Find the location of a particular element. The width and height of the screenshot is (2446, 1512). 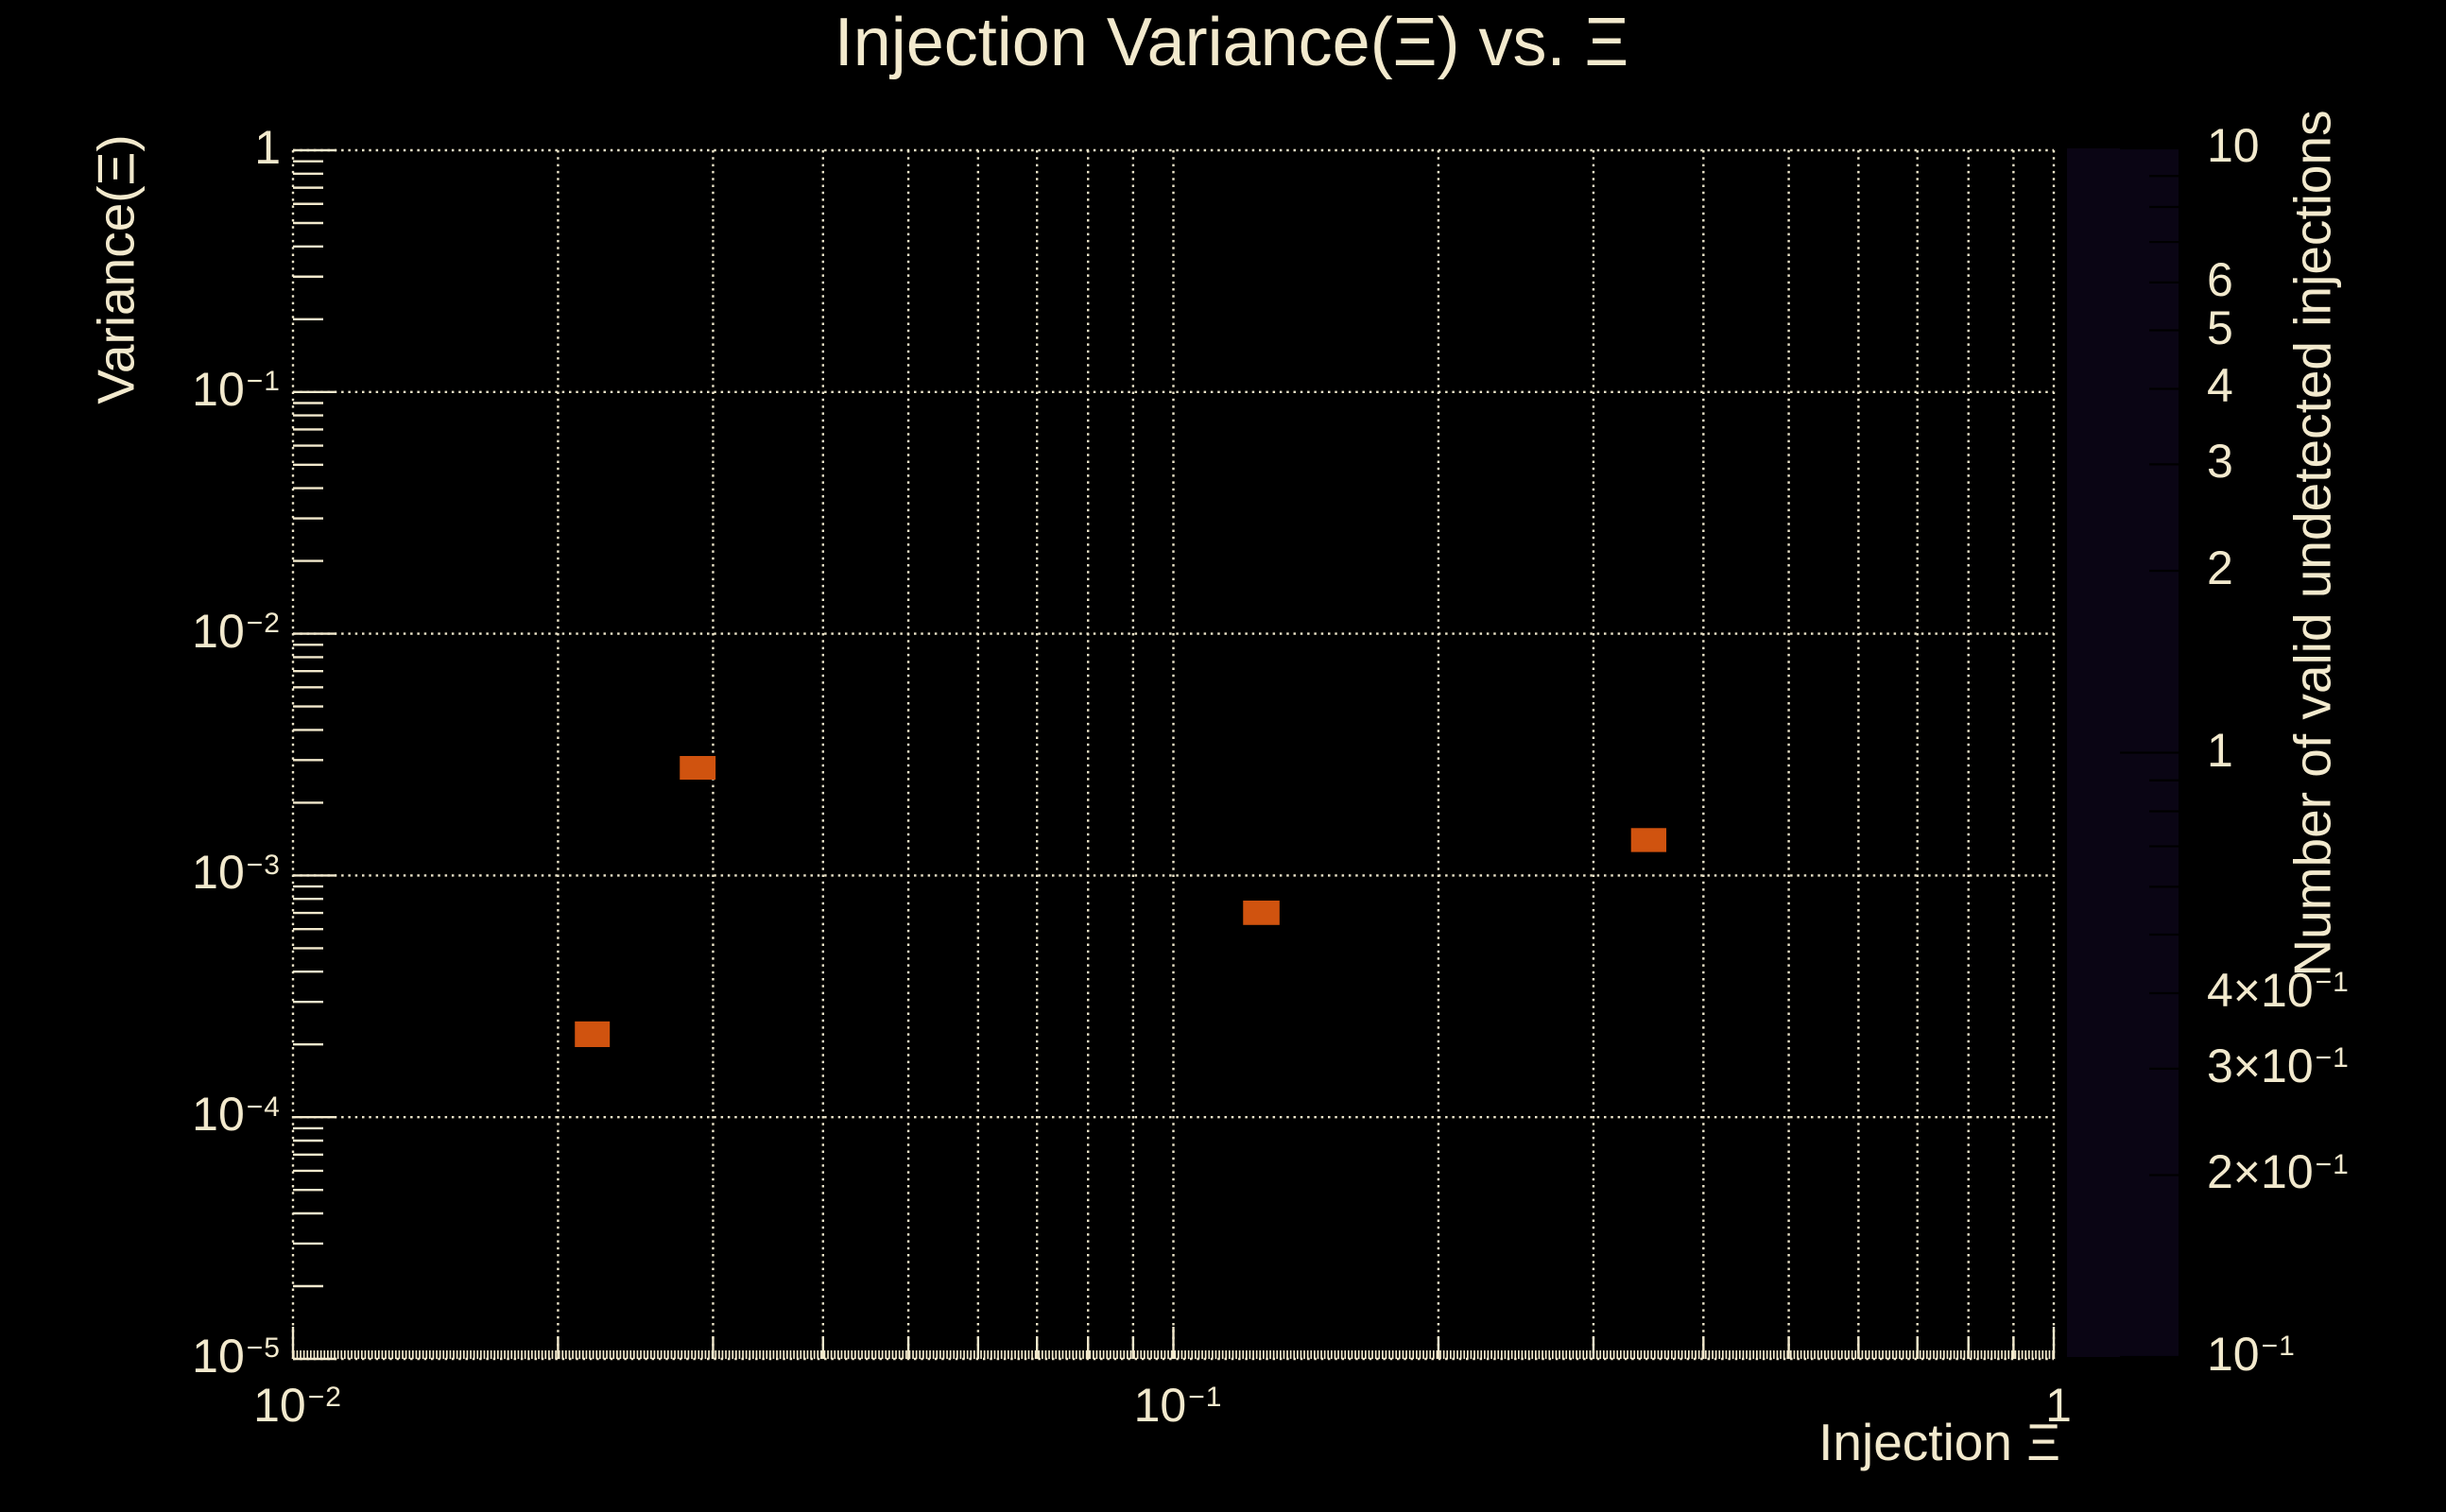

y-tick-label: 10⁻¹ is located at coordinates (237, 389).